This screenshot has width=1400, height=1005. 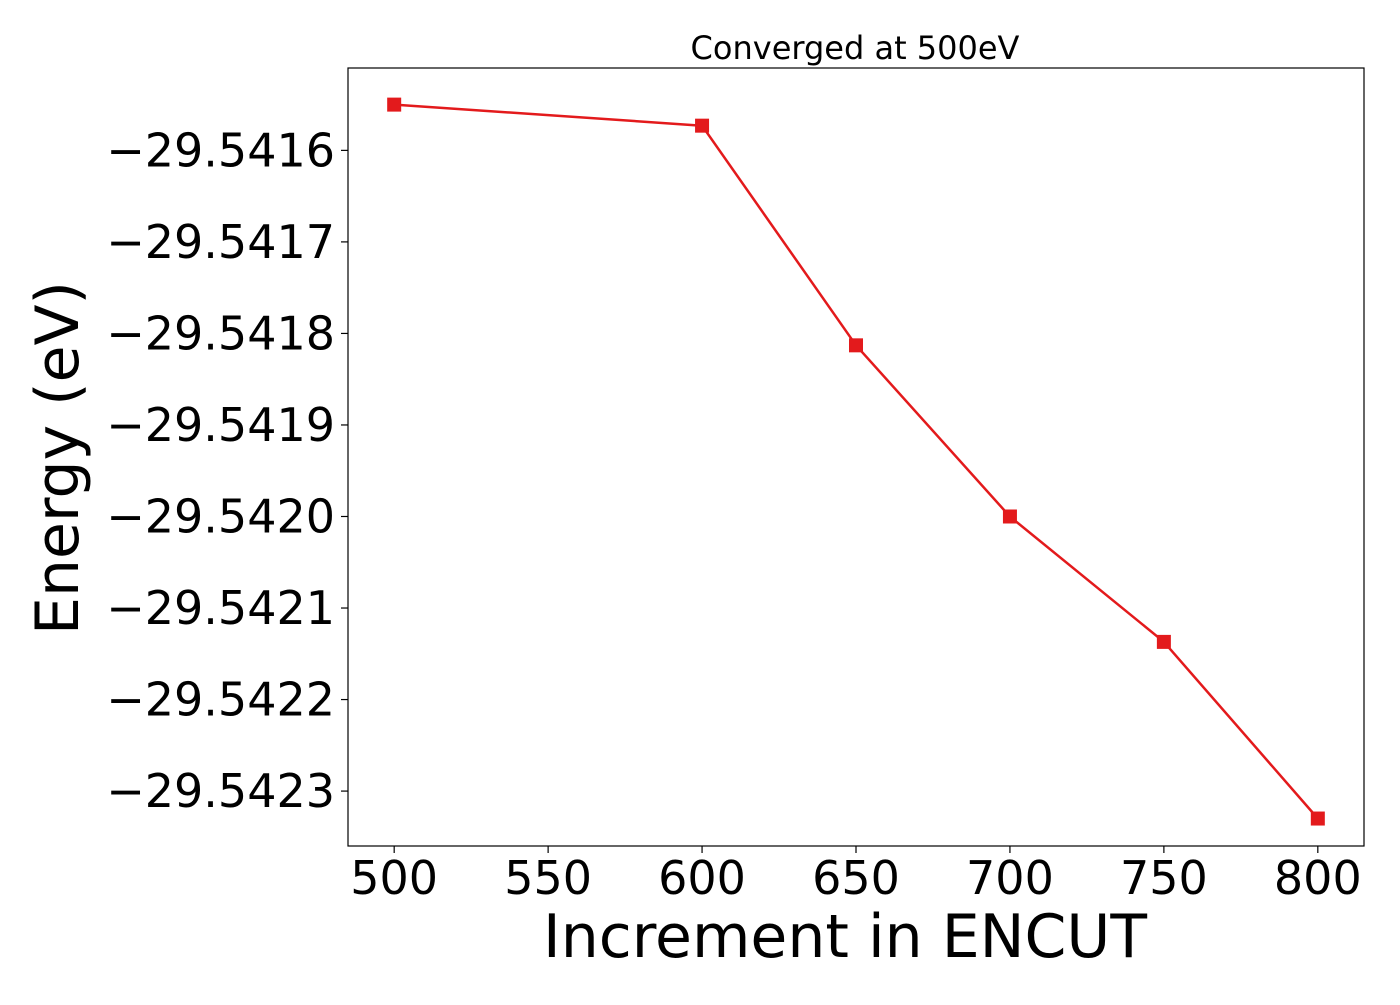 I want to click on y-tick-label: −29.5418, so click(x=220, y=333).